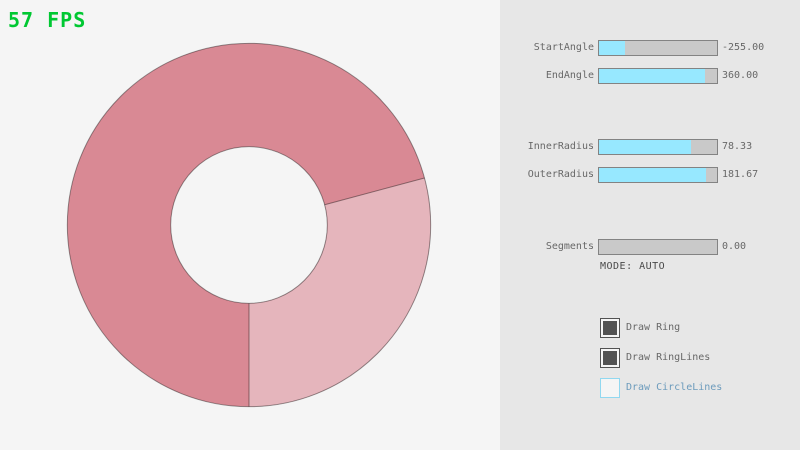 This screenshot has width=800, height=450. I want to click on startangle-row: StartAngle -255.00, so click(650, 48).